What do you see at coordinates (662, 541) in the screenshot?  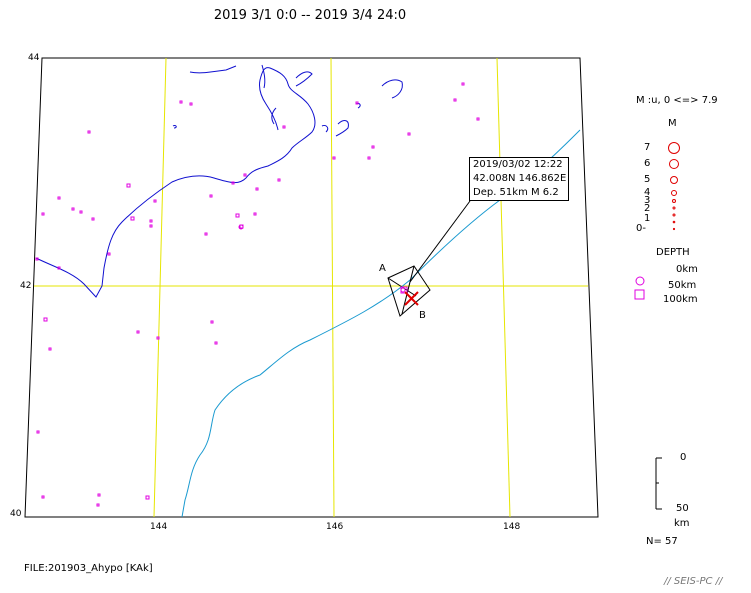 I see `event-count: N= 57` at bounding box center [662, 541].